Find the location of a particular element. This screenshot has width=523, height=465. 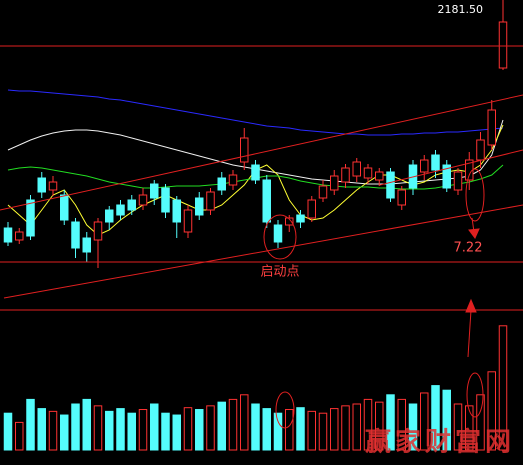

trend-line is located at coordinates (451, 167).